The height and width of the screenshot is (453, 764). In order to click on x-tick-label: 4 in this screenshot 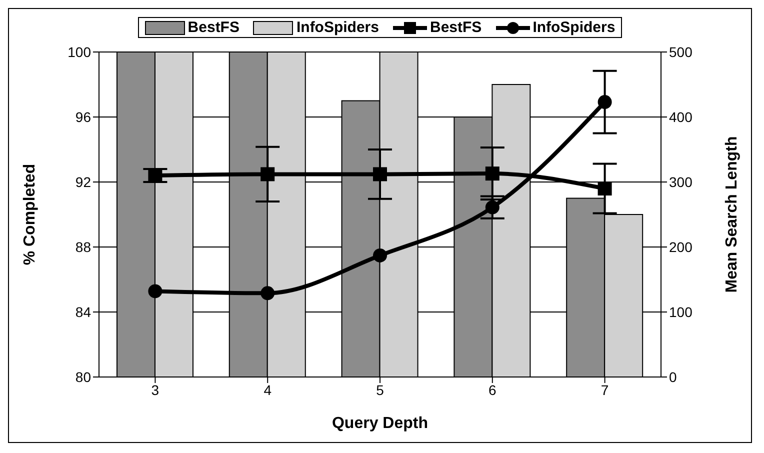, I will do `click(268, 390)`.